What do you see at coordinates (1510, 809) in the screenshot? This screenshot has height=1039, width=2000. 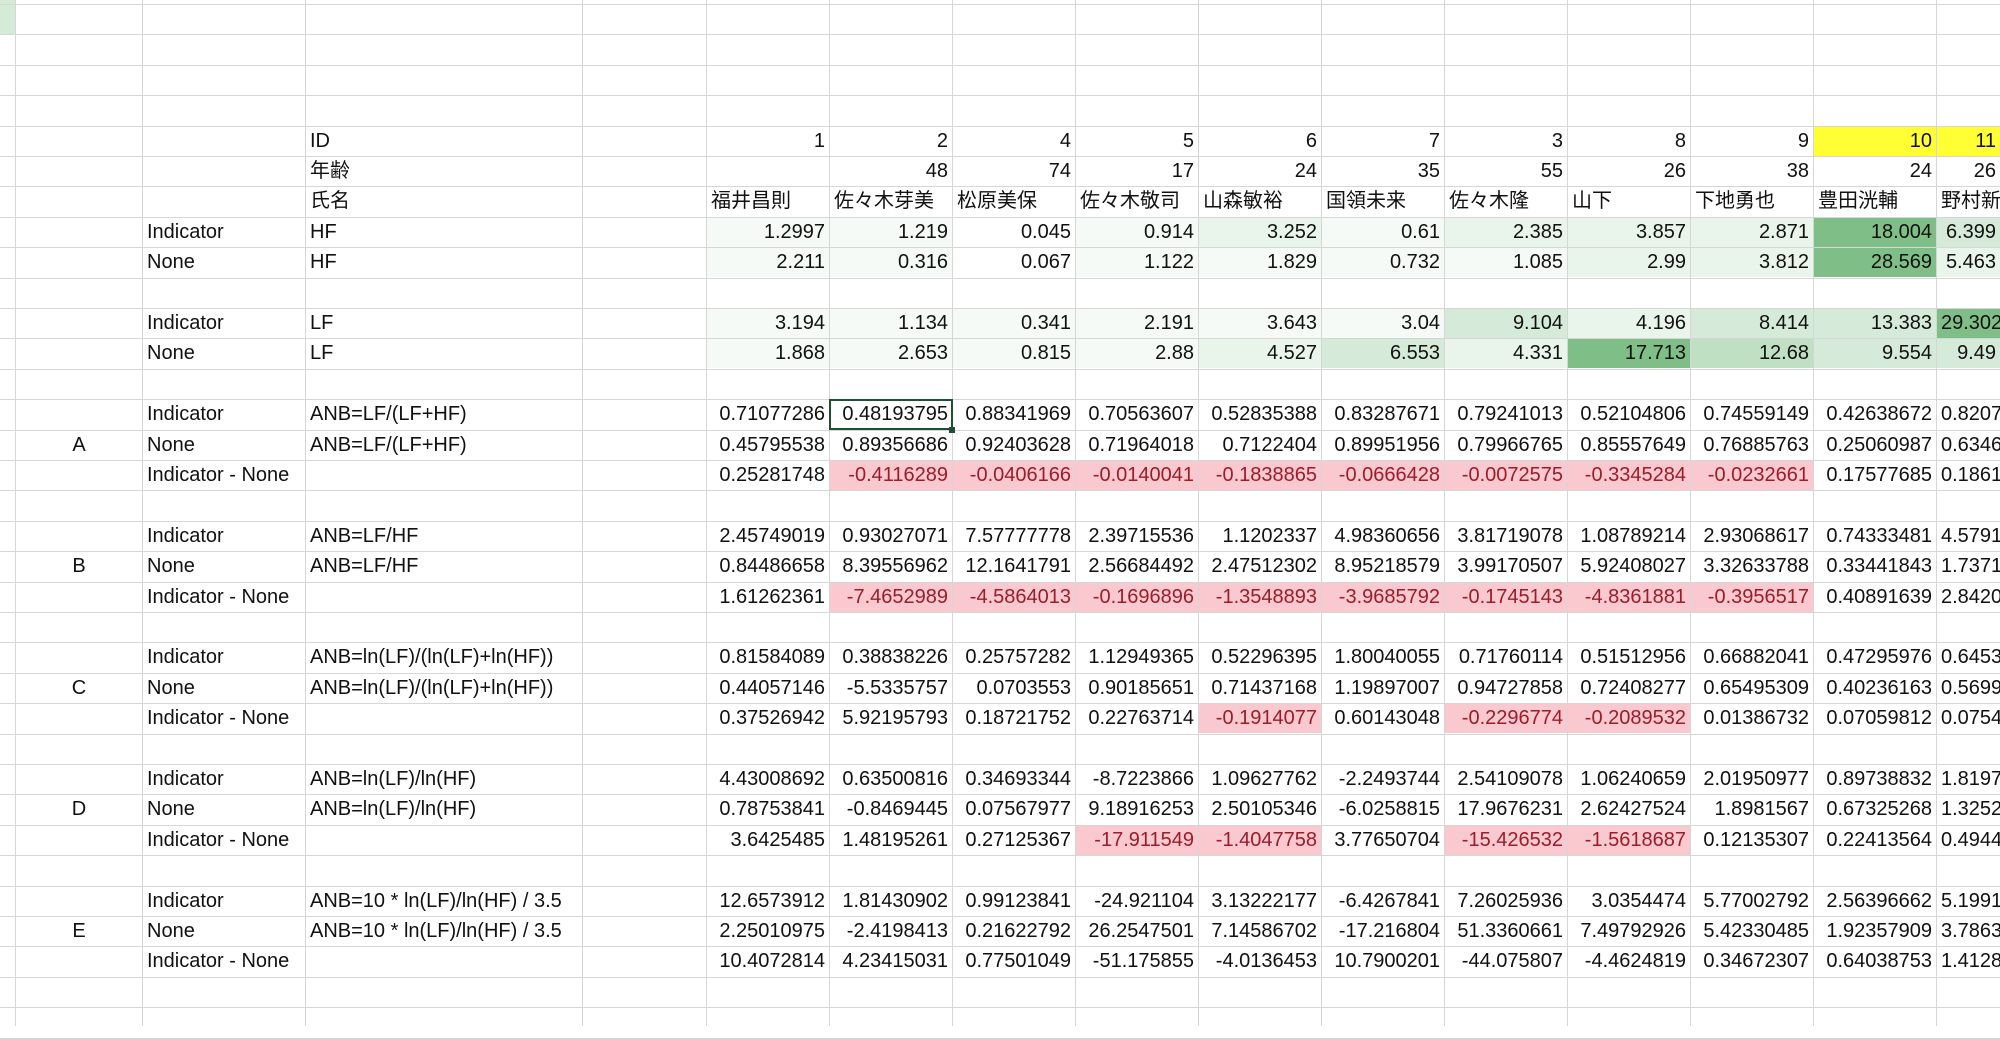 I see `value-cell: 17.9676231` at bounding box center [1510, 809].